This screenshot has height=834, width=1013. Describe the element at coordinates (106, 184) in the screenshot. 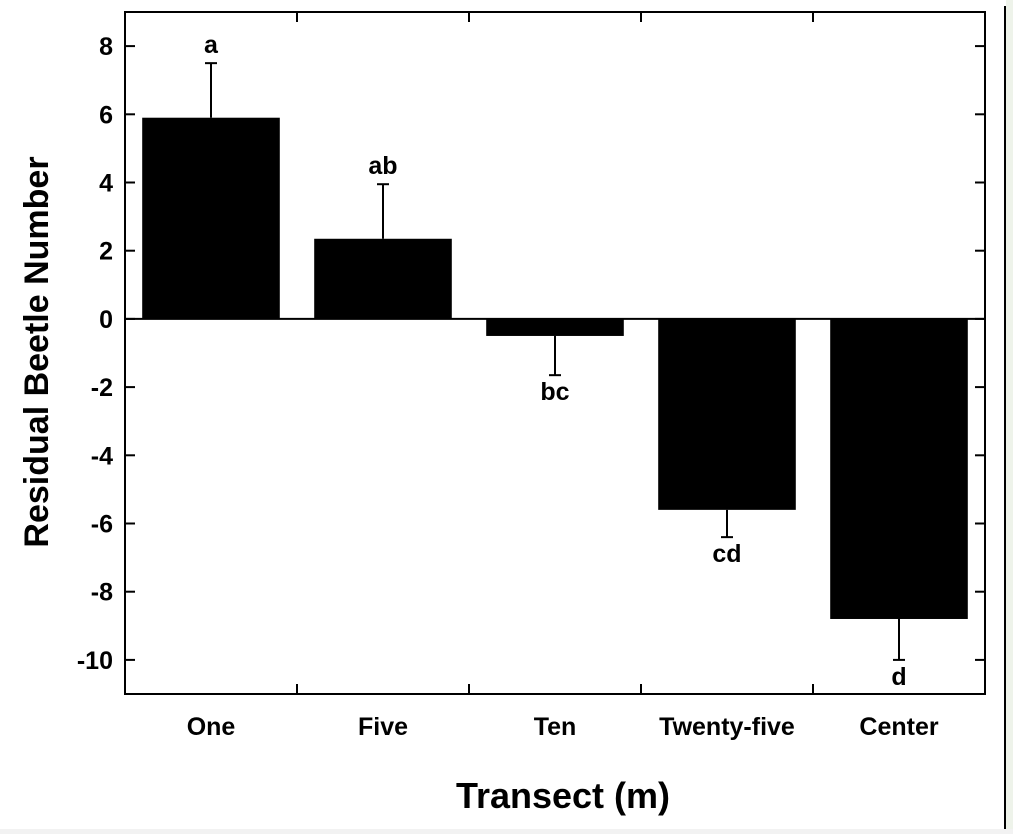

I see `y-tick-label: 4` at that location.